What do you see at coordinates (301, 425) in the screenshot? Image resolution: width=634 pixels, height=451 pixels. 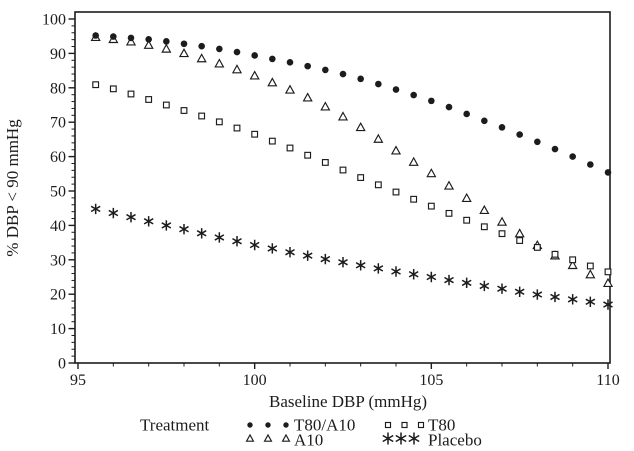 I see `legend-entry-t80-a10: T80/A10` at bounding box center [301, 425].